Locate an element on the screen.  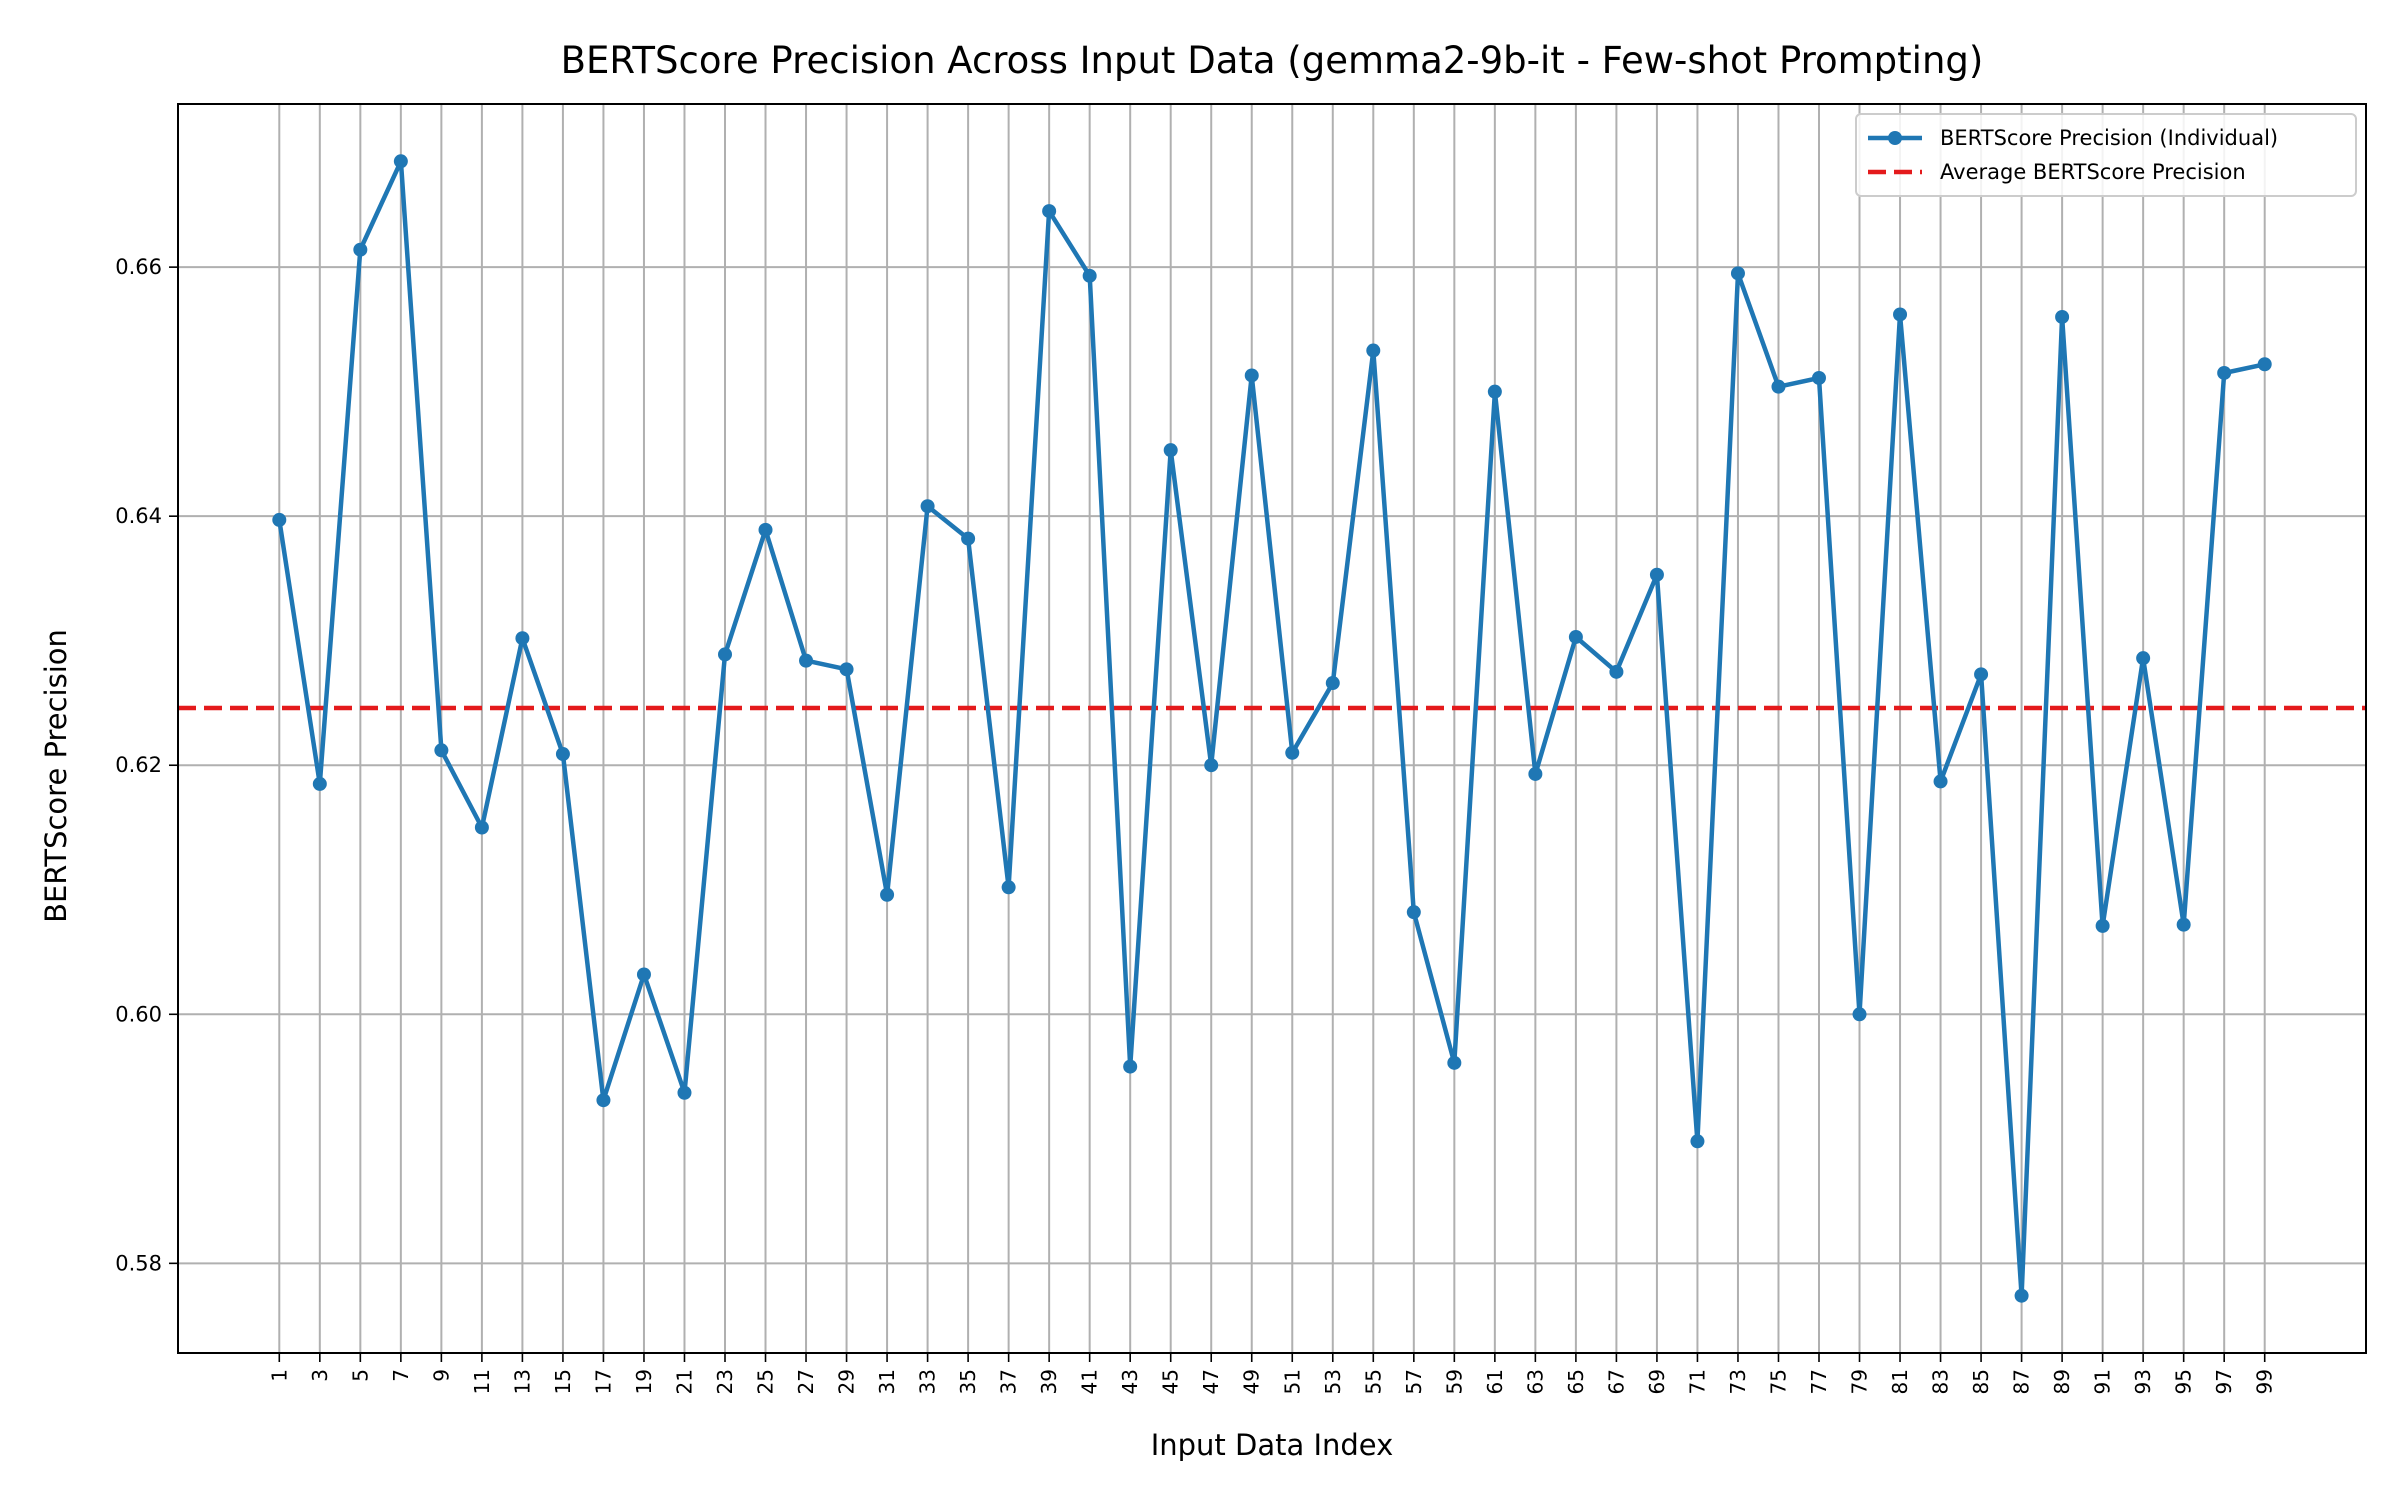
legend-label-average: Average BERTScore Precision is located at coordinates (2093, 172).